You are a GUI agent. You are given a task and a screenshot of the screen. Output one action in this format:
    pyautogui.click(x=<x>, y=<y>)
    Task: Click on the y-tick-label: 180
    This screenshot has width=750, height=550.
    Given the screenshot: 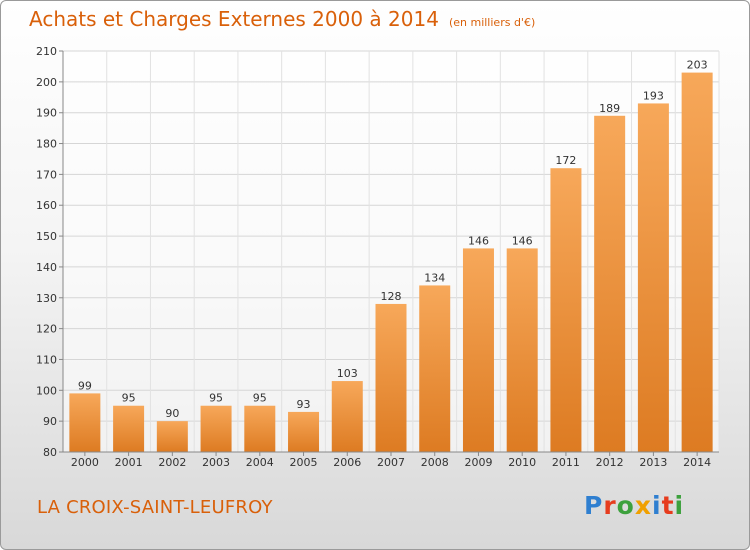 What is the action you would take?
    pyautogui.click(x=46, y=144)
    